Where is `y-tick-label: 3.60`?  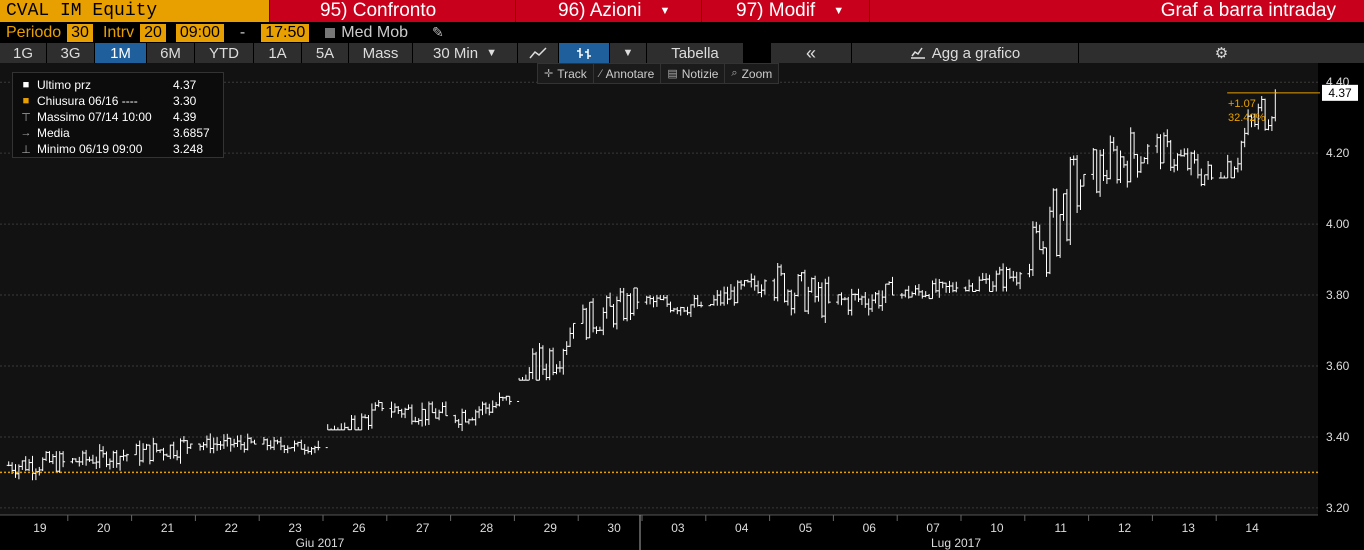 y-tick-label: 3.60 is located at coordinates (1338, 366).